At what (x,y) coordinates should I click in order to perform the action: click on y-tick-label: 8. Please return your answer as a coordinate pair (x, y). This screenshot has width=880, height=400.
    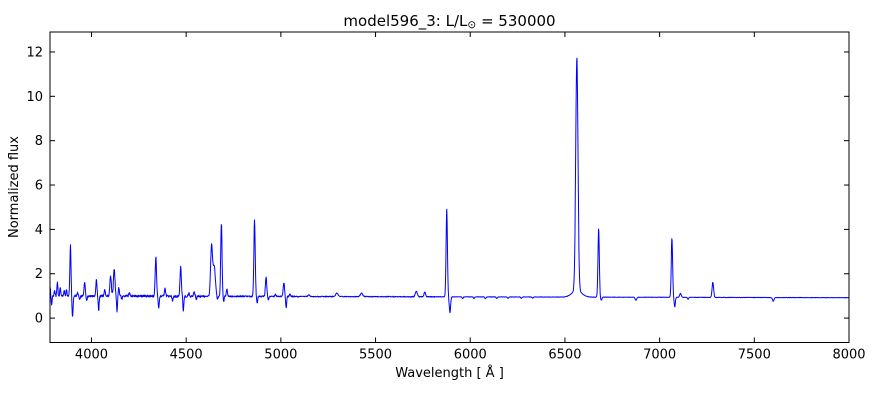
    Looking at the image, I should click on (39, 141).